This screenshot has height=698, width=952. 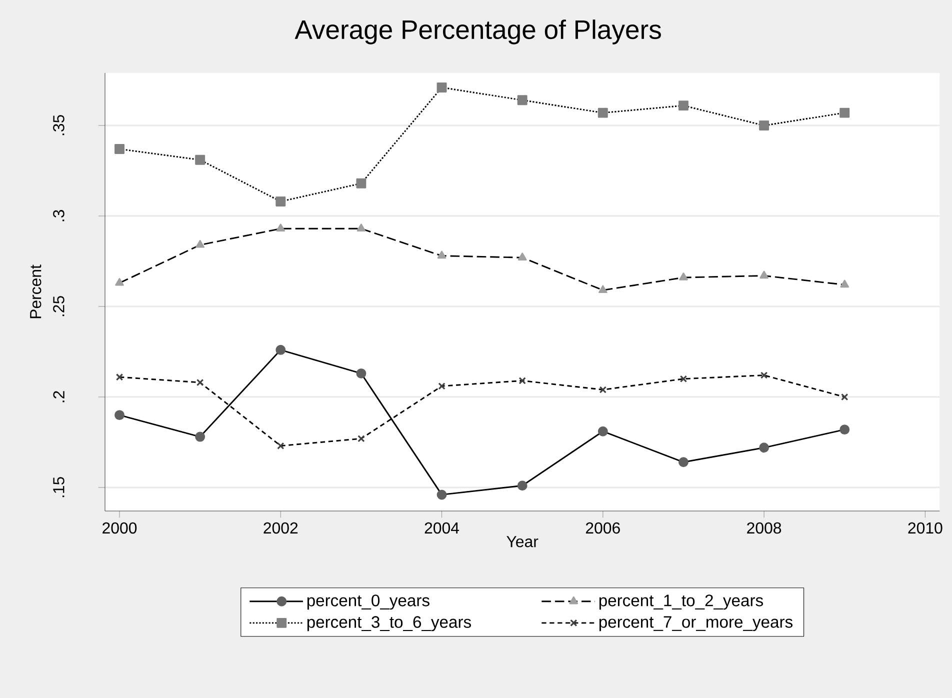 I want to click on legend-label: percent_3_to_6_years, so click(x=389, y=624).